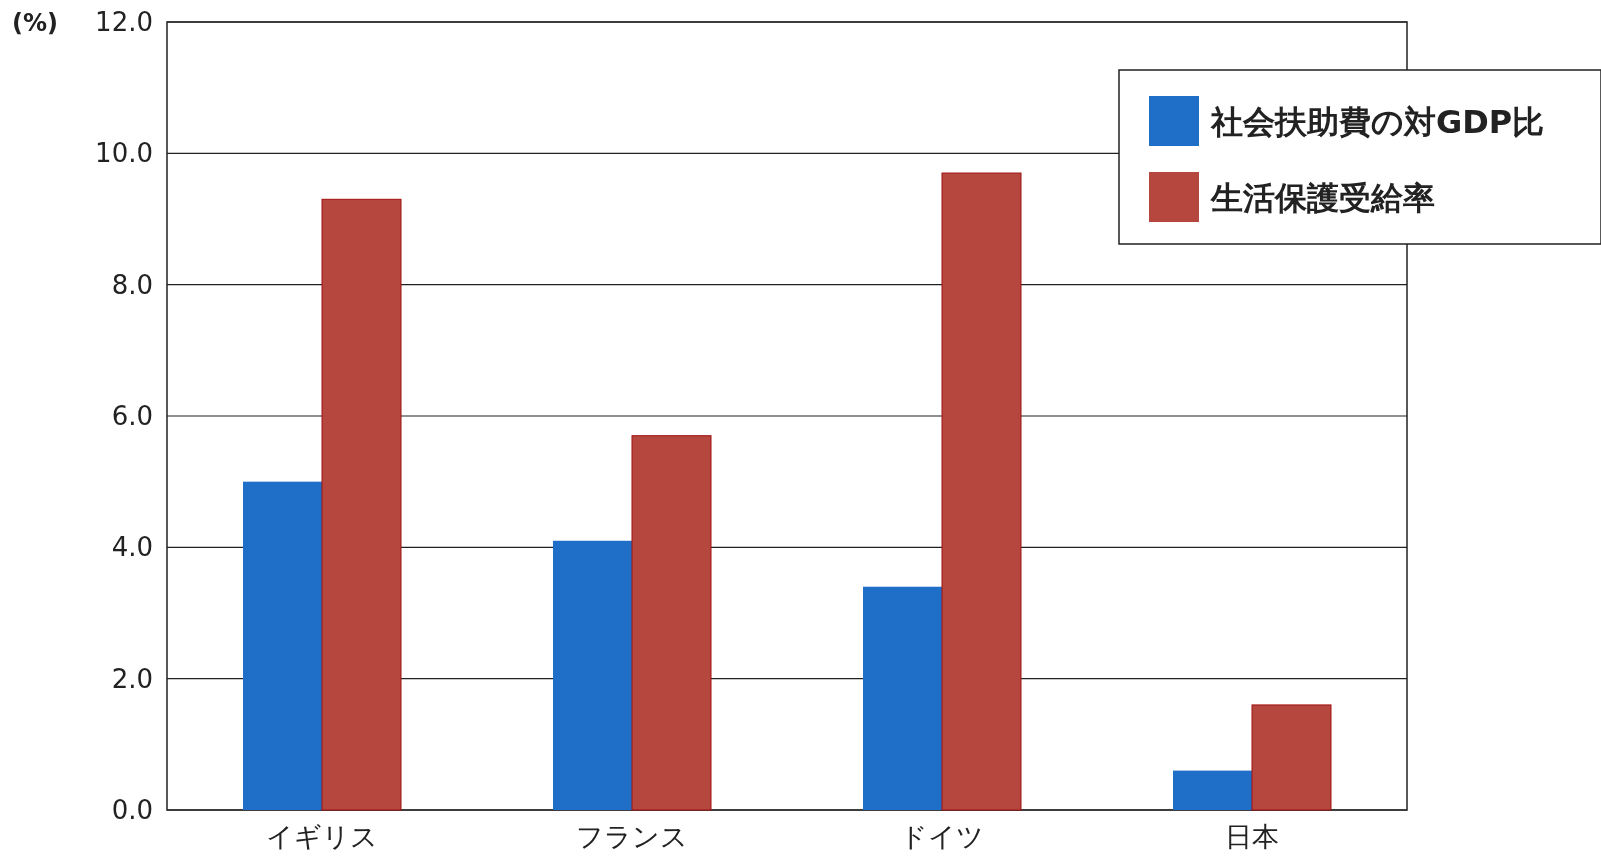 This screenshot has height=860, width=1601. What do you see at coordinates (124, 22) in the screenshot?
I see `y-tick-label: 12.0` at bounding box center [124, 22].